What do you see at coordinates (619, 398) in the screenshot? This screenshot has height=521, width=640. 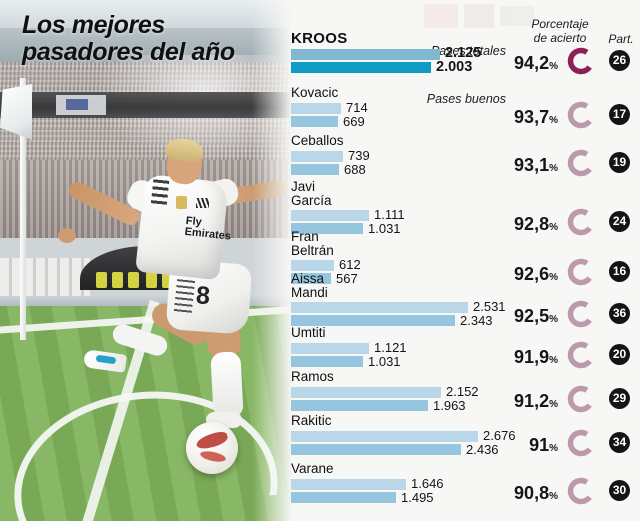 I see `participations-badge: 29` at bounding box center [619, 398].